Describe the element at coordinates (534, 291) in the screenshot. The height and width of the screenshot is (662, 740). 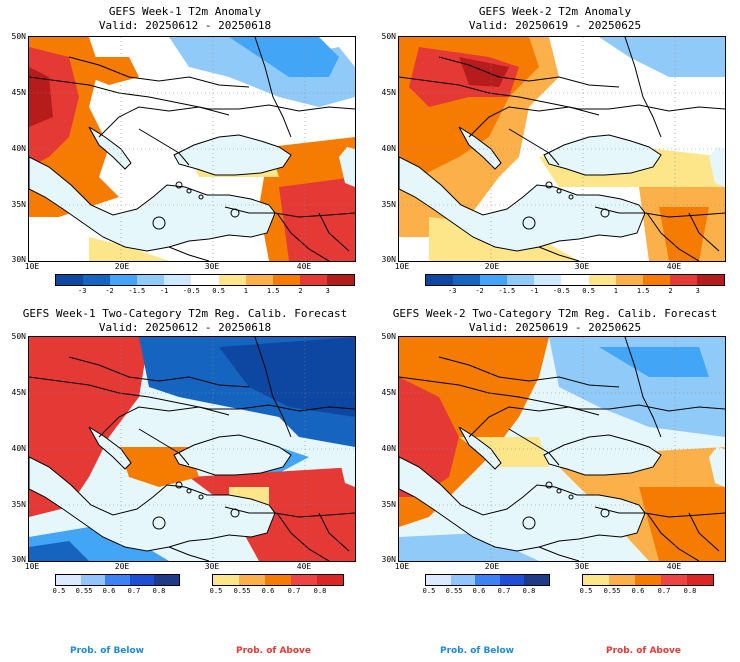
I see `colorbar-tick-label: -1` at that location.